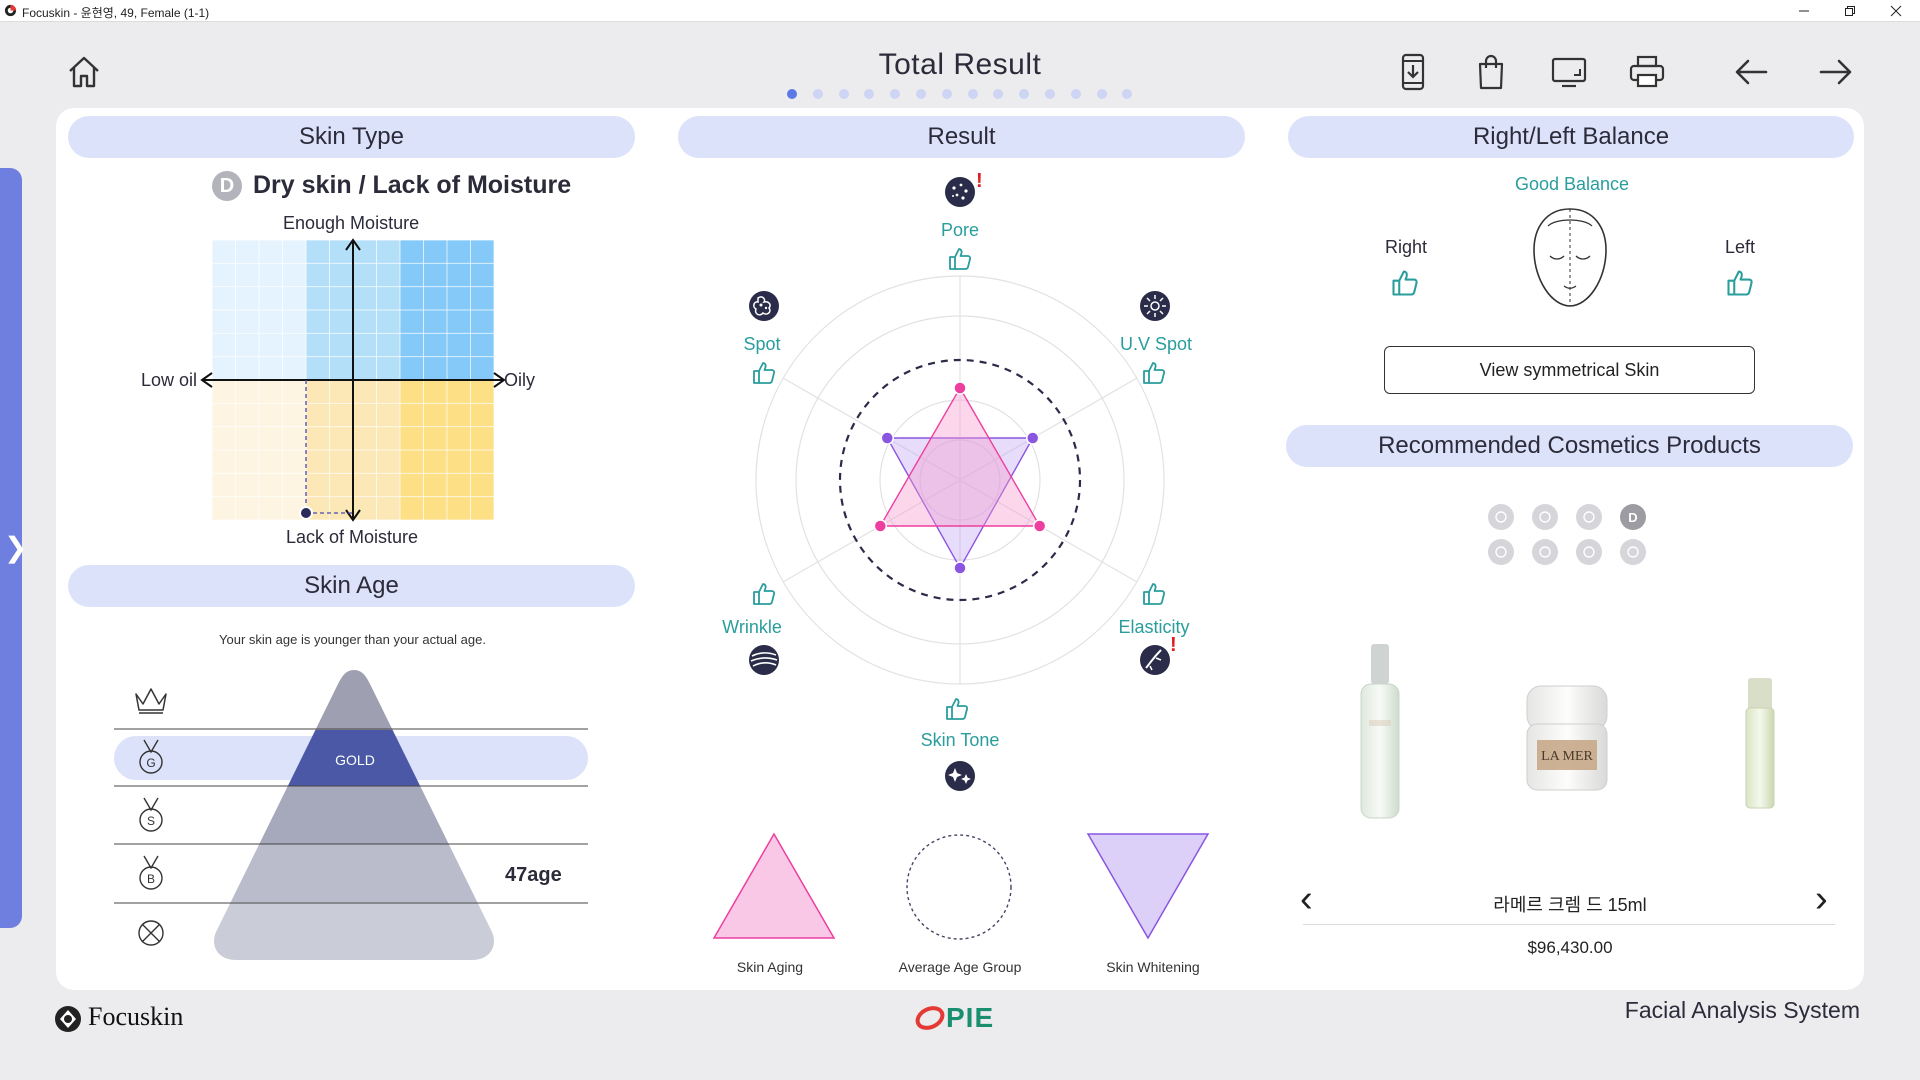 This screenshot has width=1920, height=1080. Describe the element at coordinates (1380, 731) in the screenshot. I see `product-bottle-tall-image` at that location.